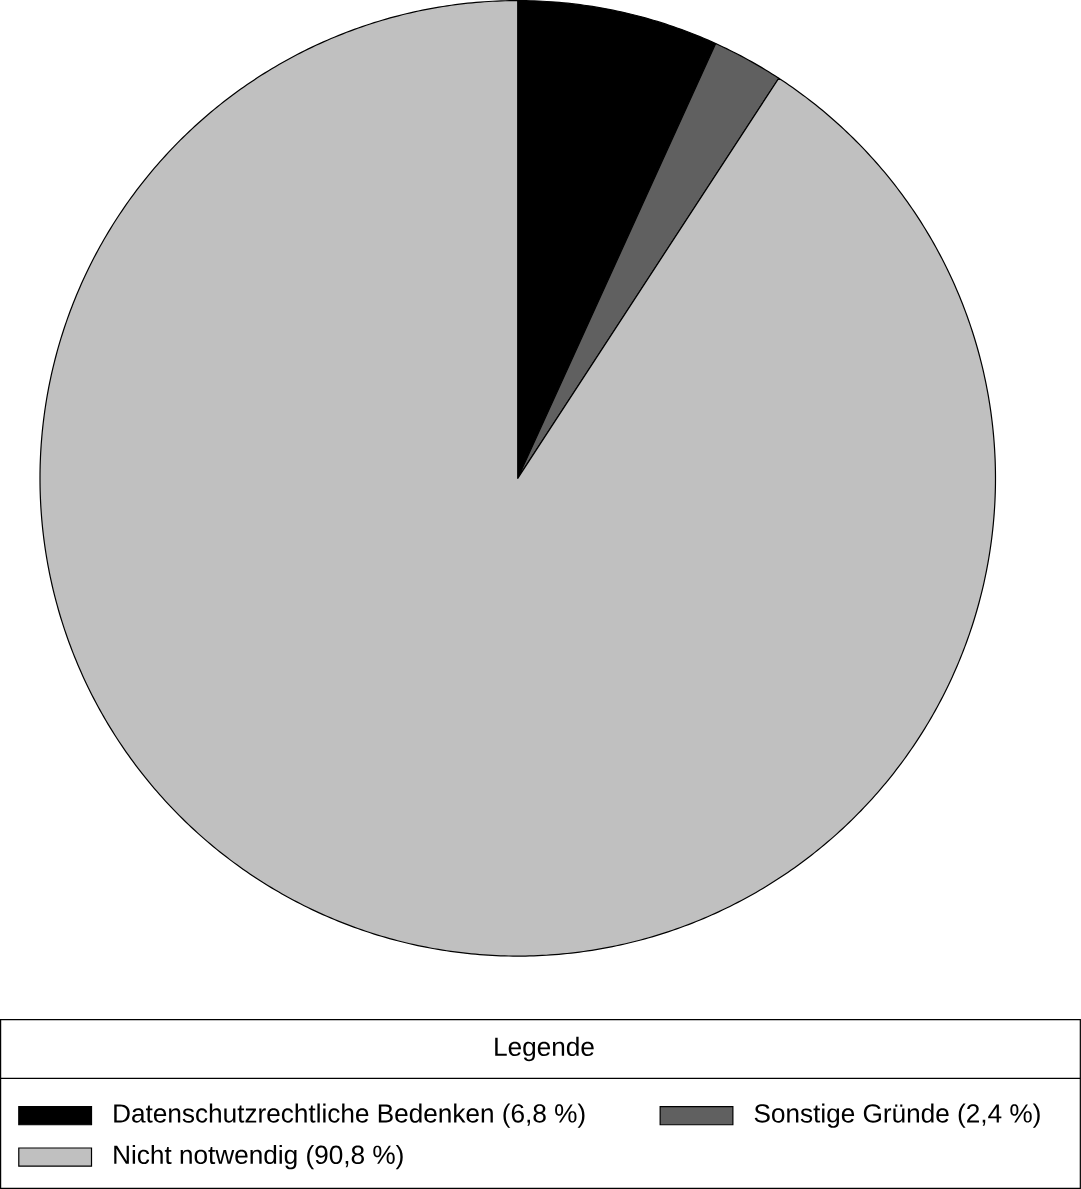 The image size is (1081, 1189). I want to click on legend-label: Datenschutzrechtliche Bedenken (6,8 %), so click(349, 1115).